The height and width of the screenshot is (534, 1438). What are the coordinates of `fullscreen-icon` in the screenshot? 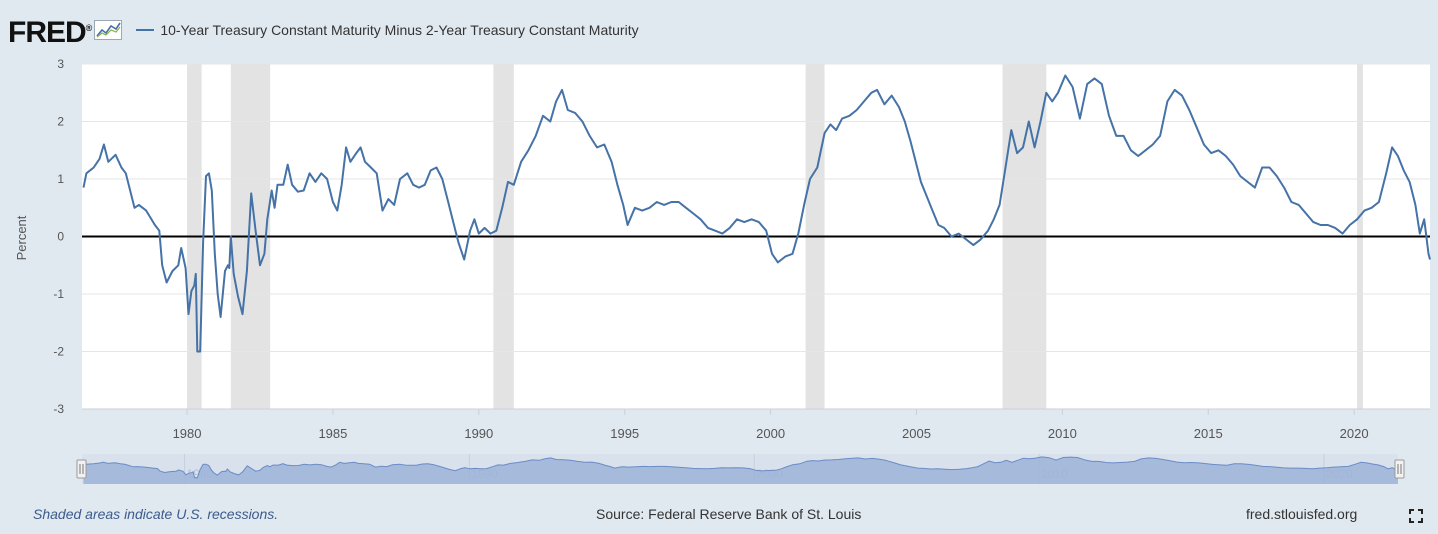 It's located at (1416, 516).